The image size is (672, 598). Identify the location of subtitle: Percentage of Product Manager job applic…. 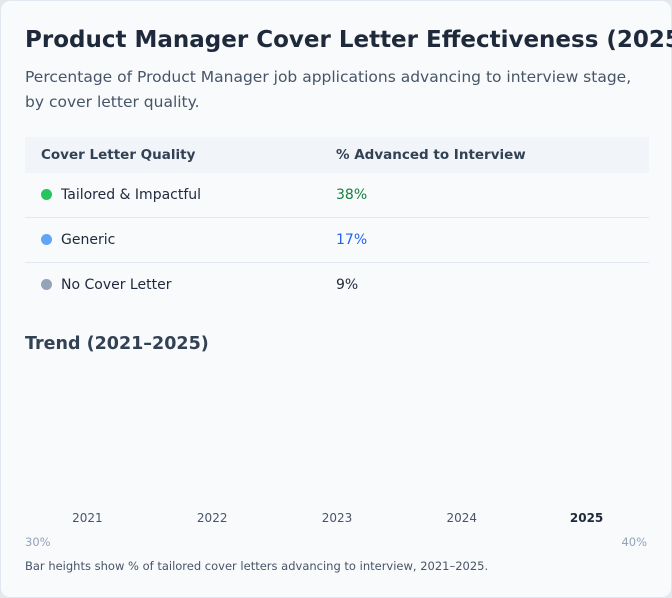
(328, 89).